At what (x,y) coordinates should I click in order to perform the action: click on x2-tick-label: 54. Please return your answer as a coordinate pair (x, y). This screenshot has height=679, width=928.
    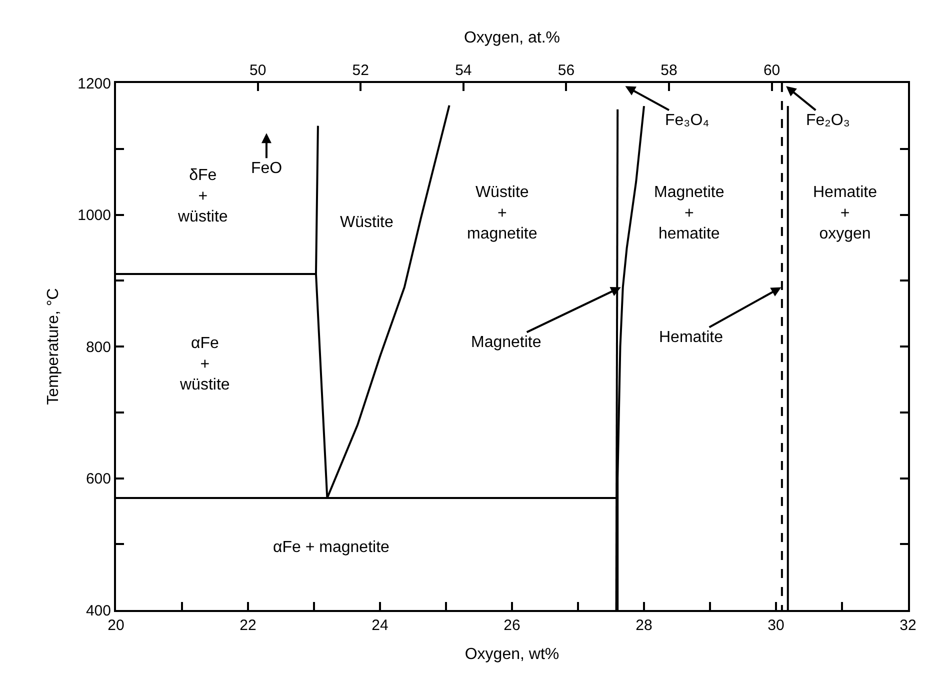
    Looking at the image, I should click on (463, 70).